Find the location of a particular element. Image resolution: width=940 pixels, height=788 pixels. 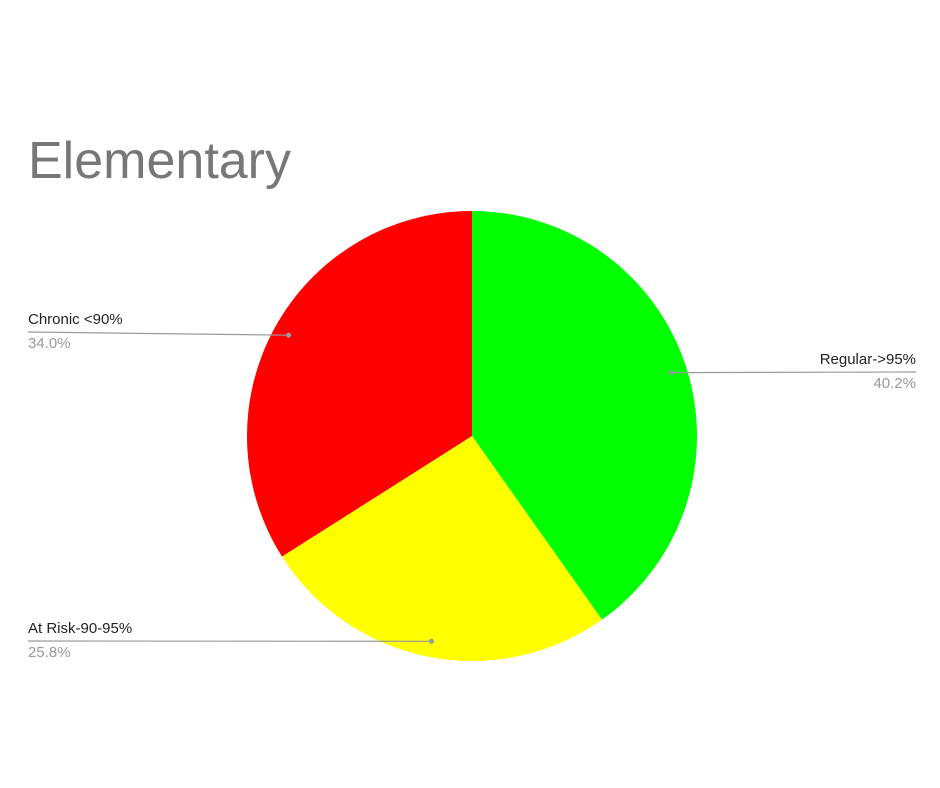

slice-percent-2: 25.8% is located at coordinates (49, 652).